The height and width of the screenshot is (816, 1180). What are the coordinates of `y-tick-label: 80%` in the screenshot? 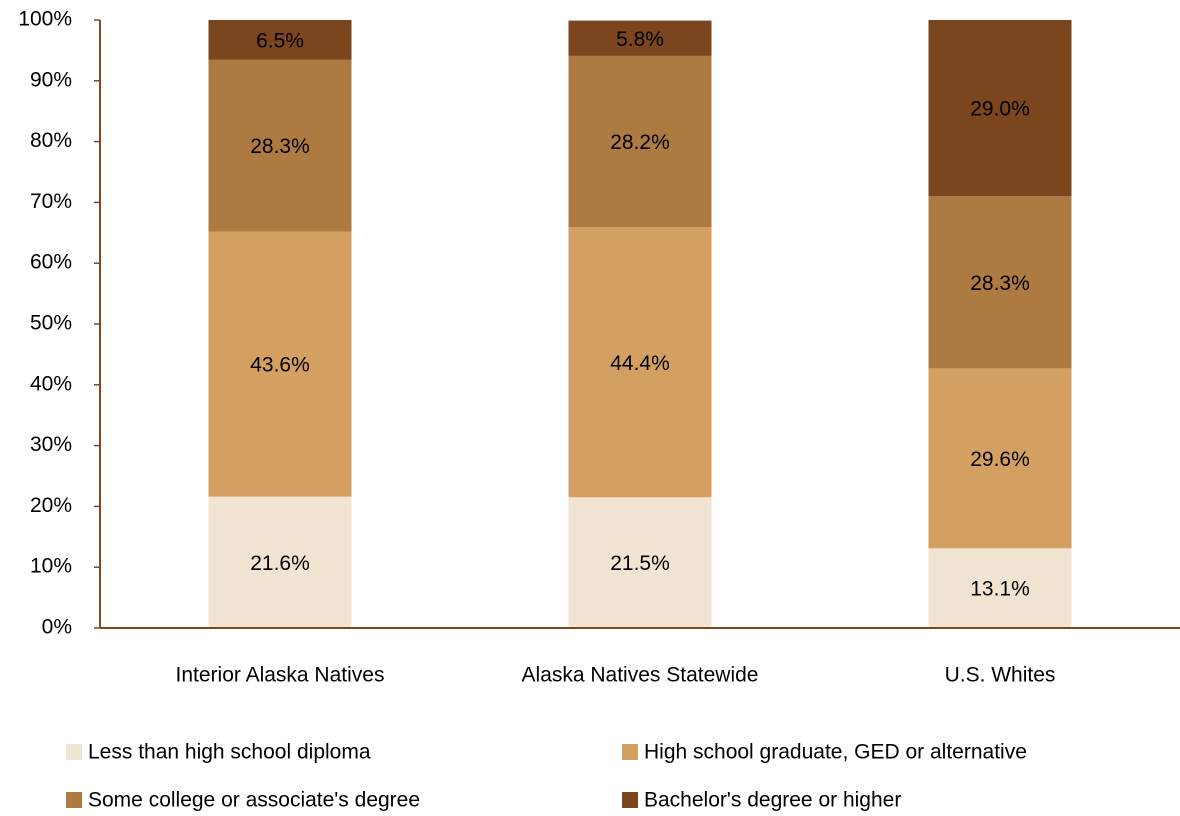 It's located at (51, 140).